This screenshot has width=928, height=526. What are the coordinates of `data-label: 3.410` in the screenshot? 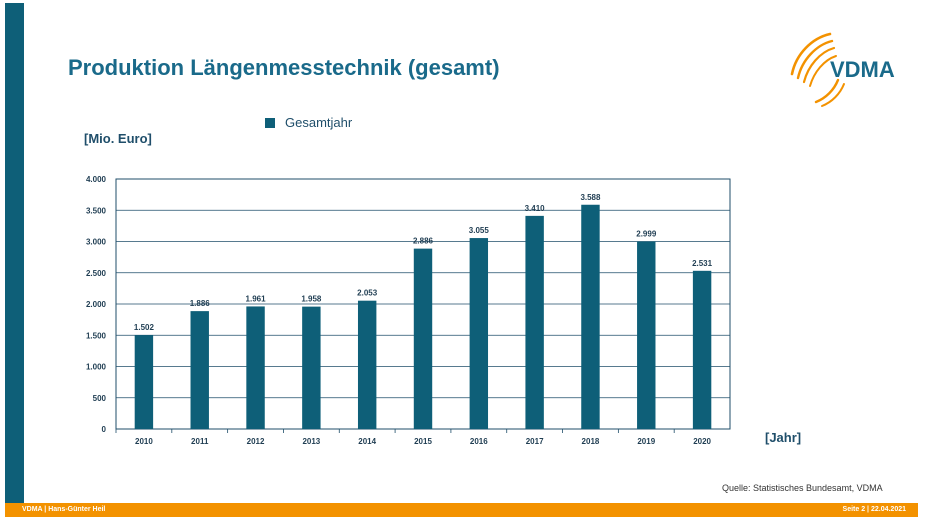 It's located at (535, 208).